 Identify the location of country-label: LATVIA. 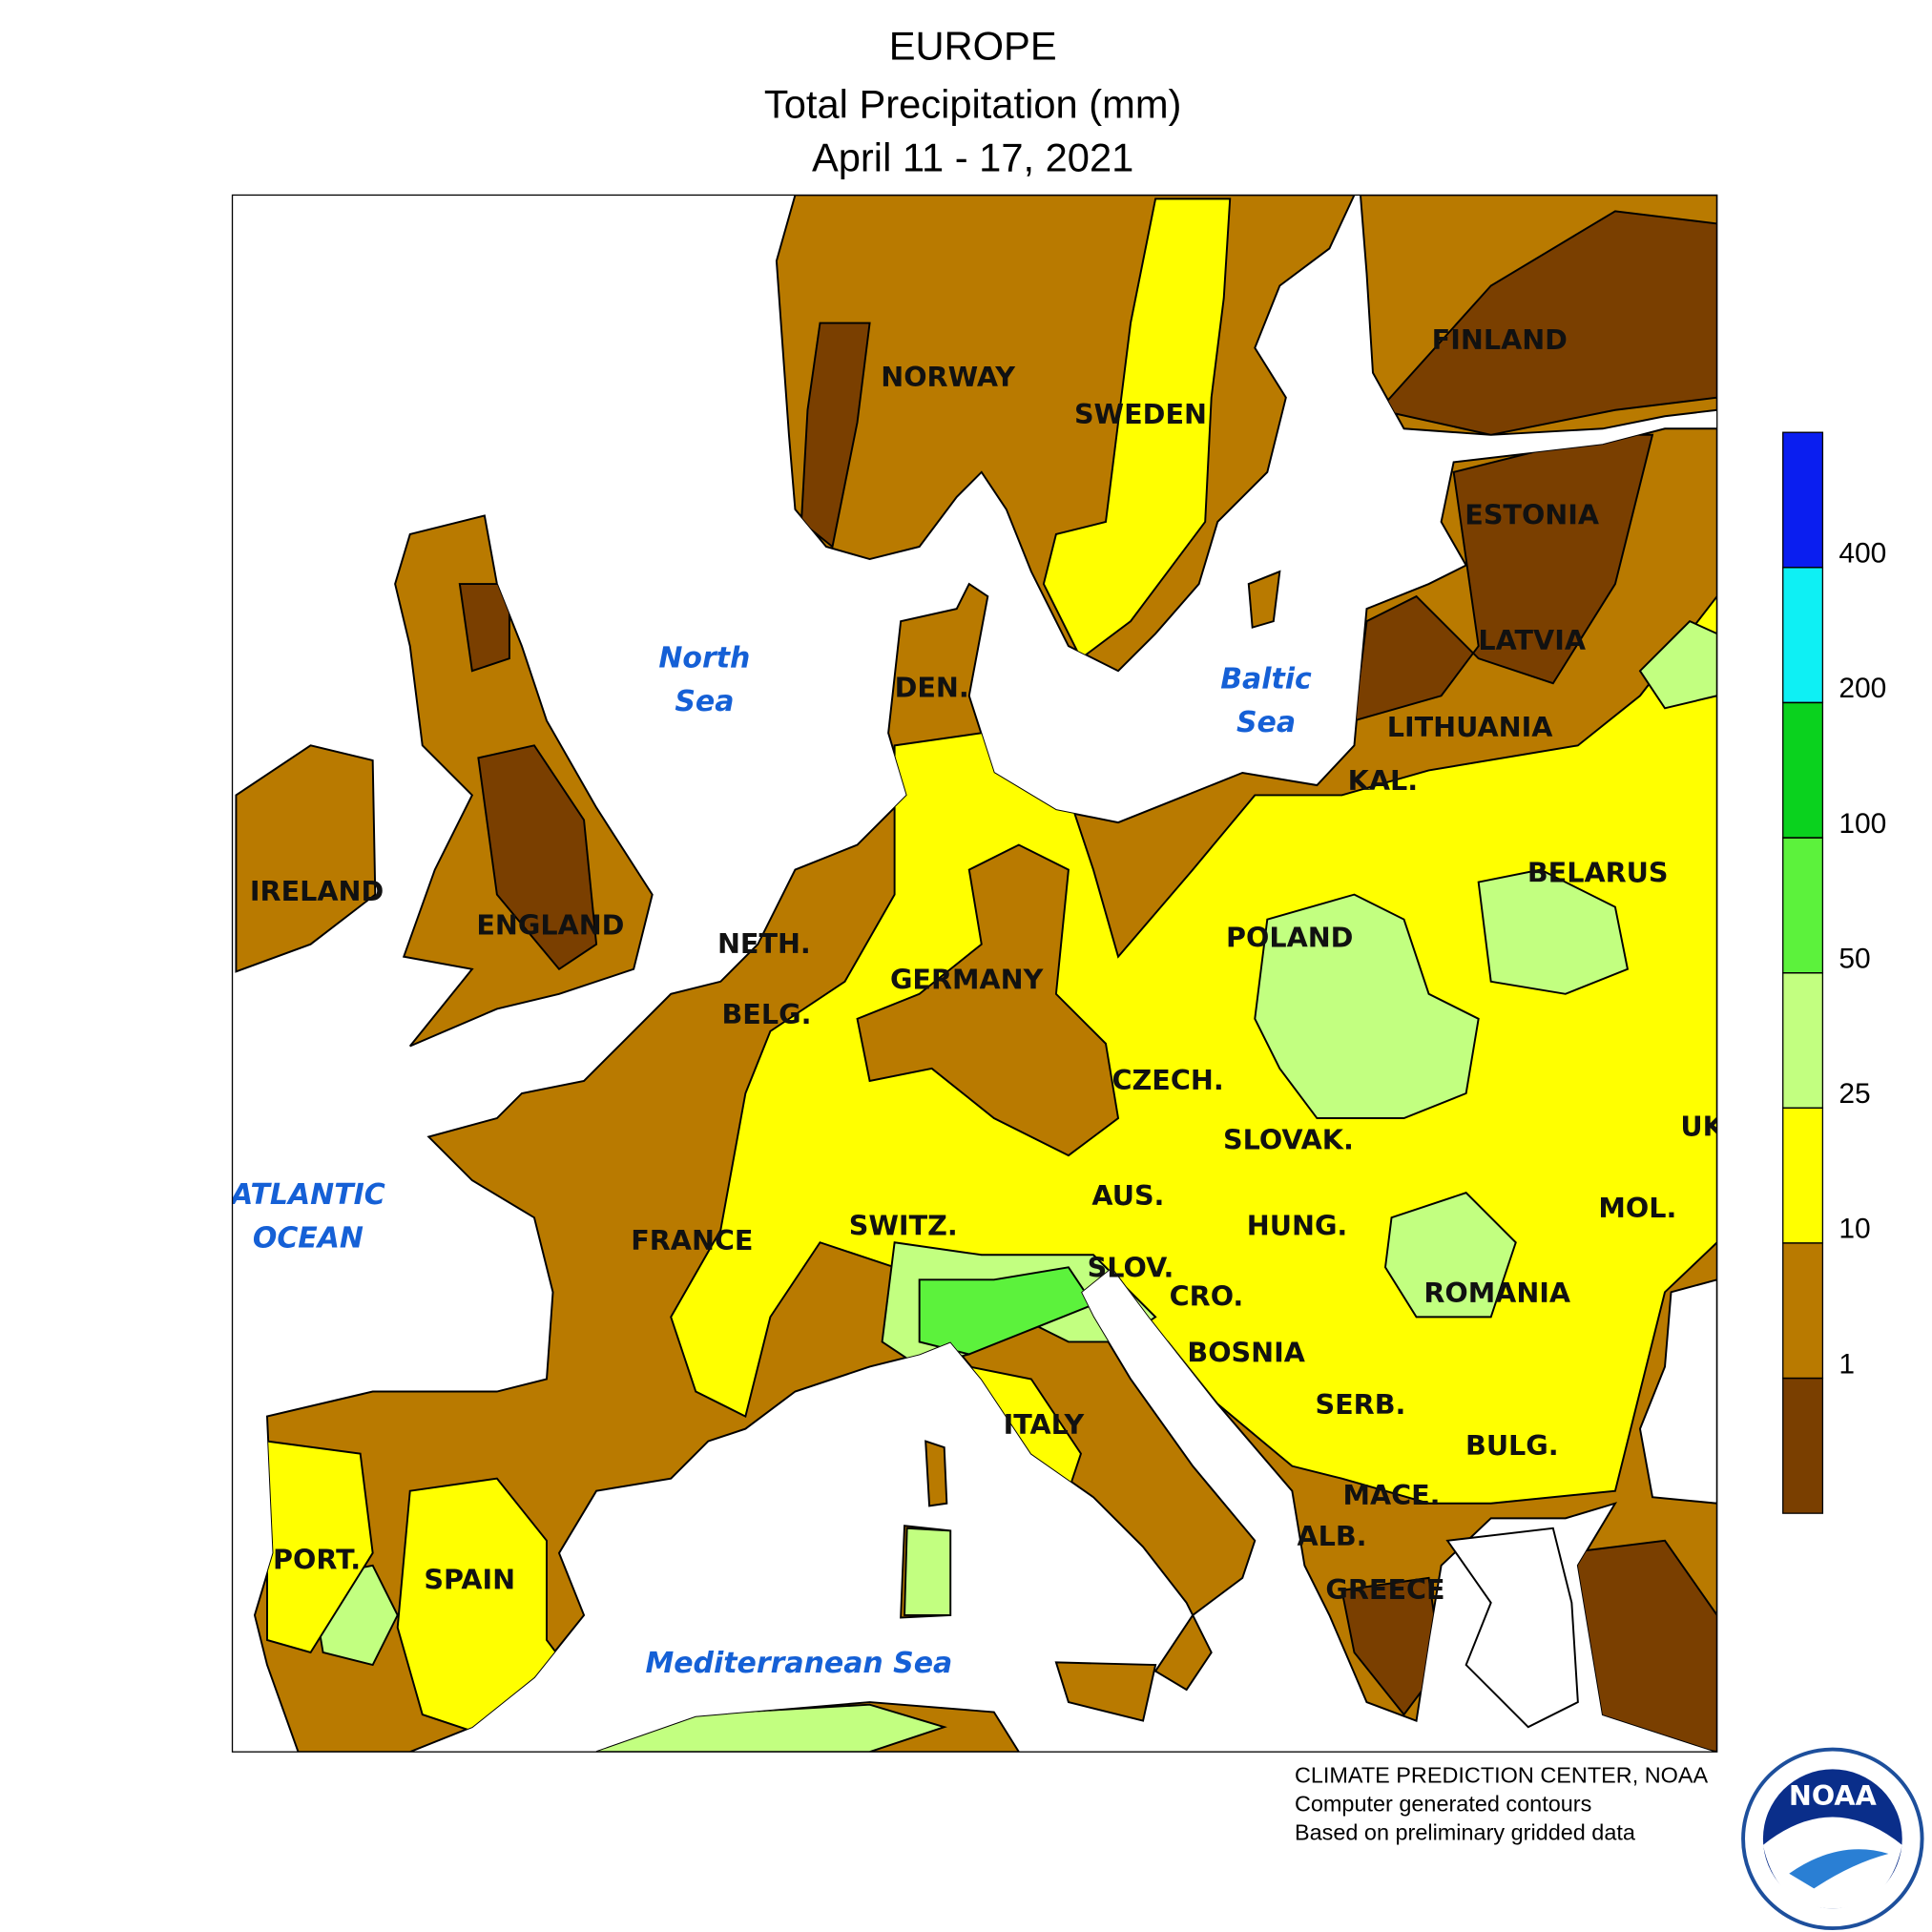
(1532, 640).